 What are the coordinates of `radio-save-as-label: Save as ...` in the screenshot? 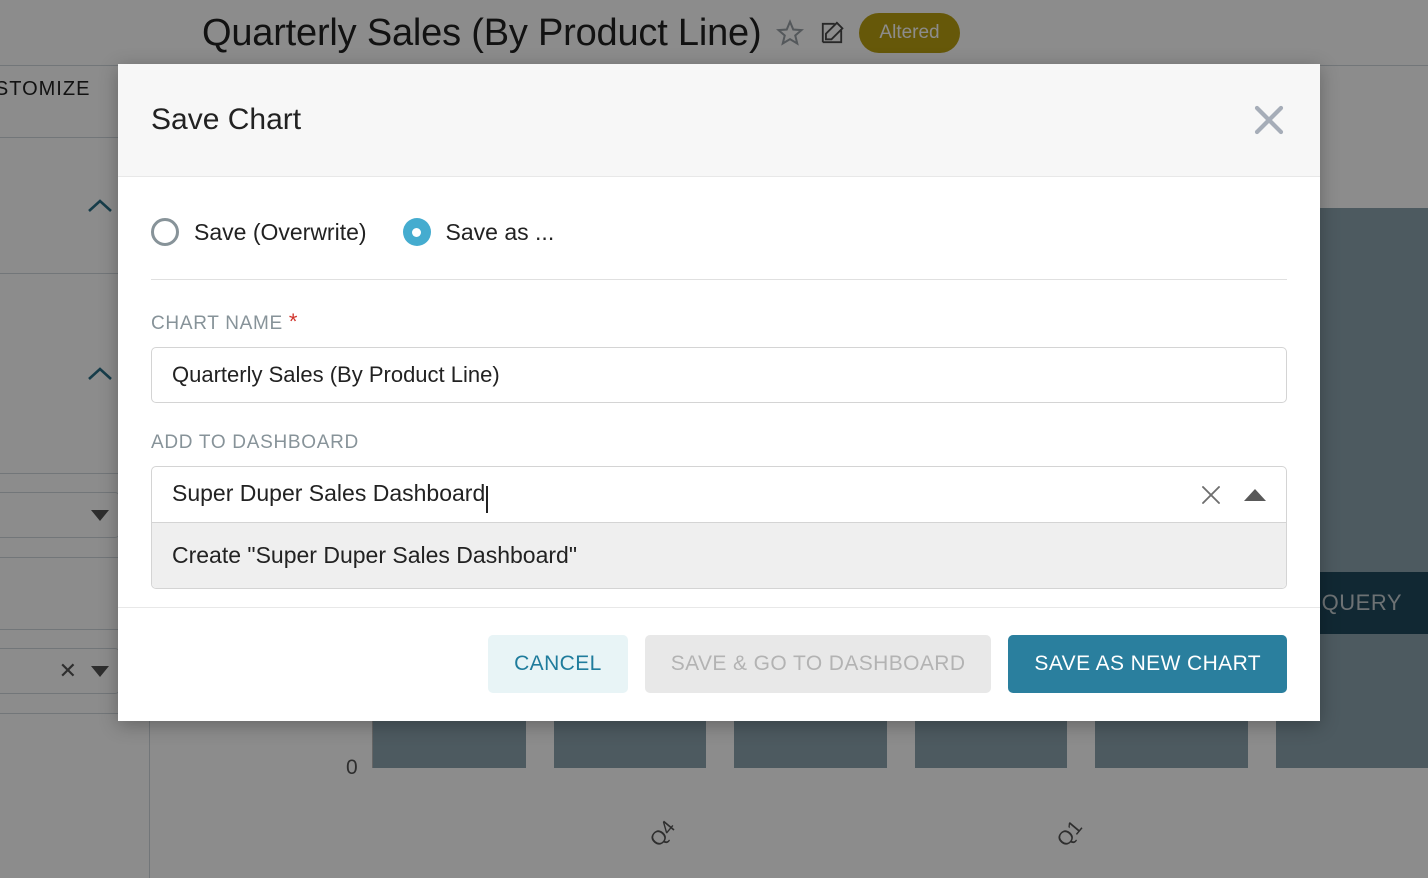 It's located at (500, 231).